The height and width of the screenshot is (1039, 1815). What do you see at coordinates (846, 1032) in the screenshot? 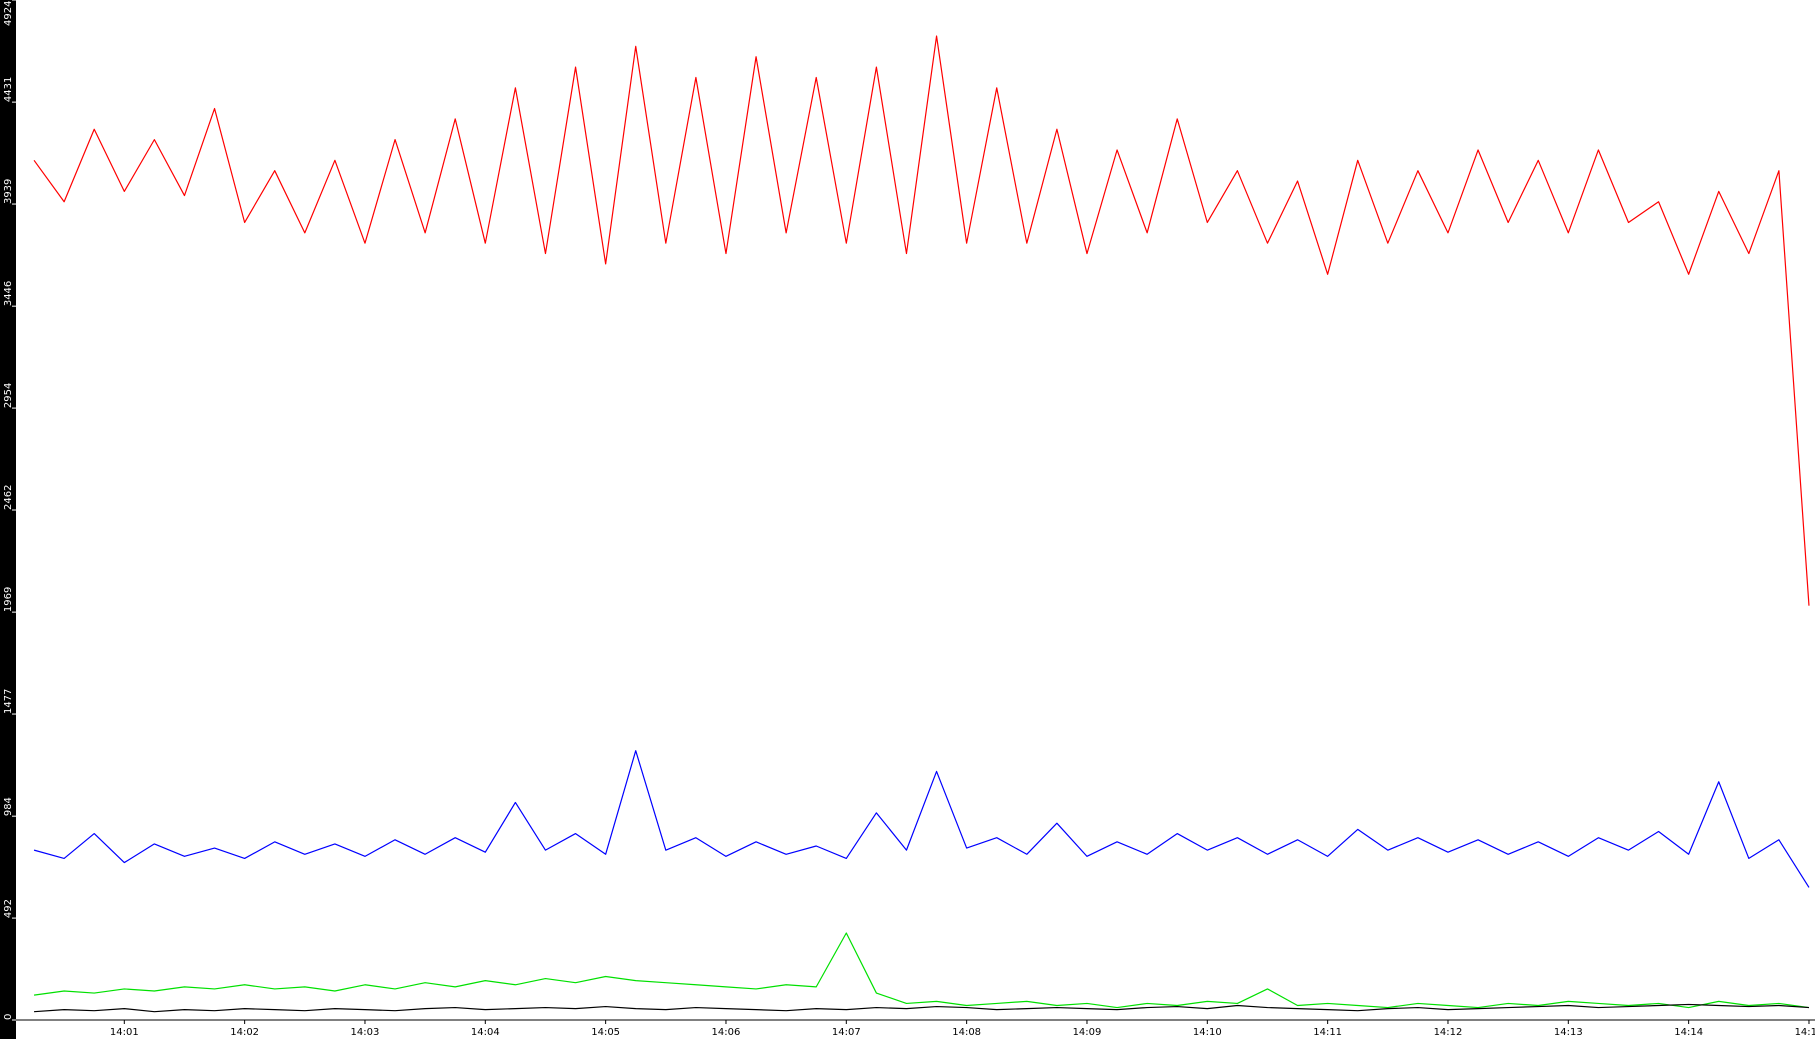
I see `x-tick-label: 14:07` at bounding box center [846, 1032].